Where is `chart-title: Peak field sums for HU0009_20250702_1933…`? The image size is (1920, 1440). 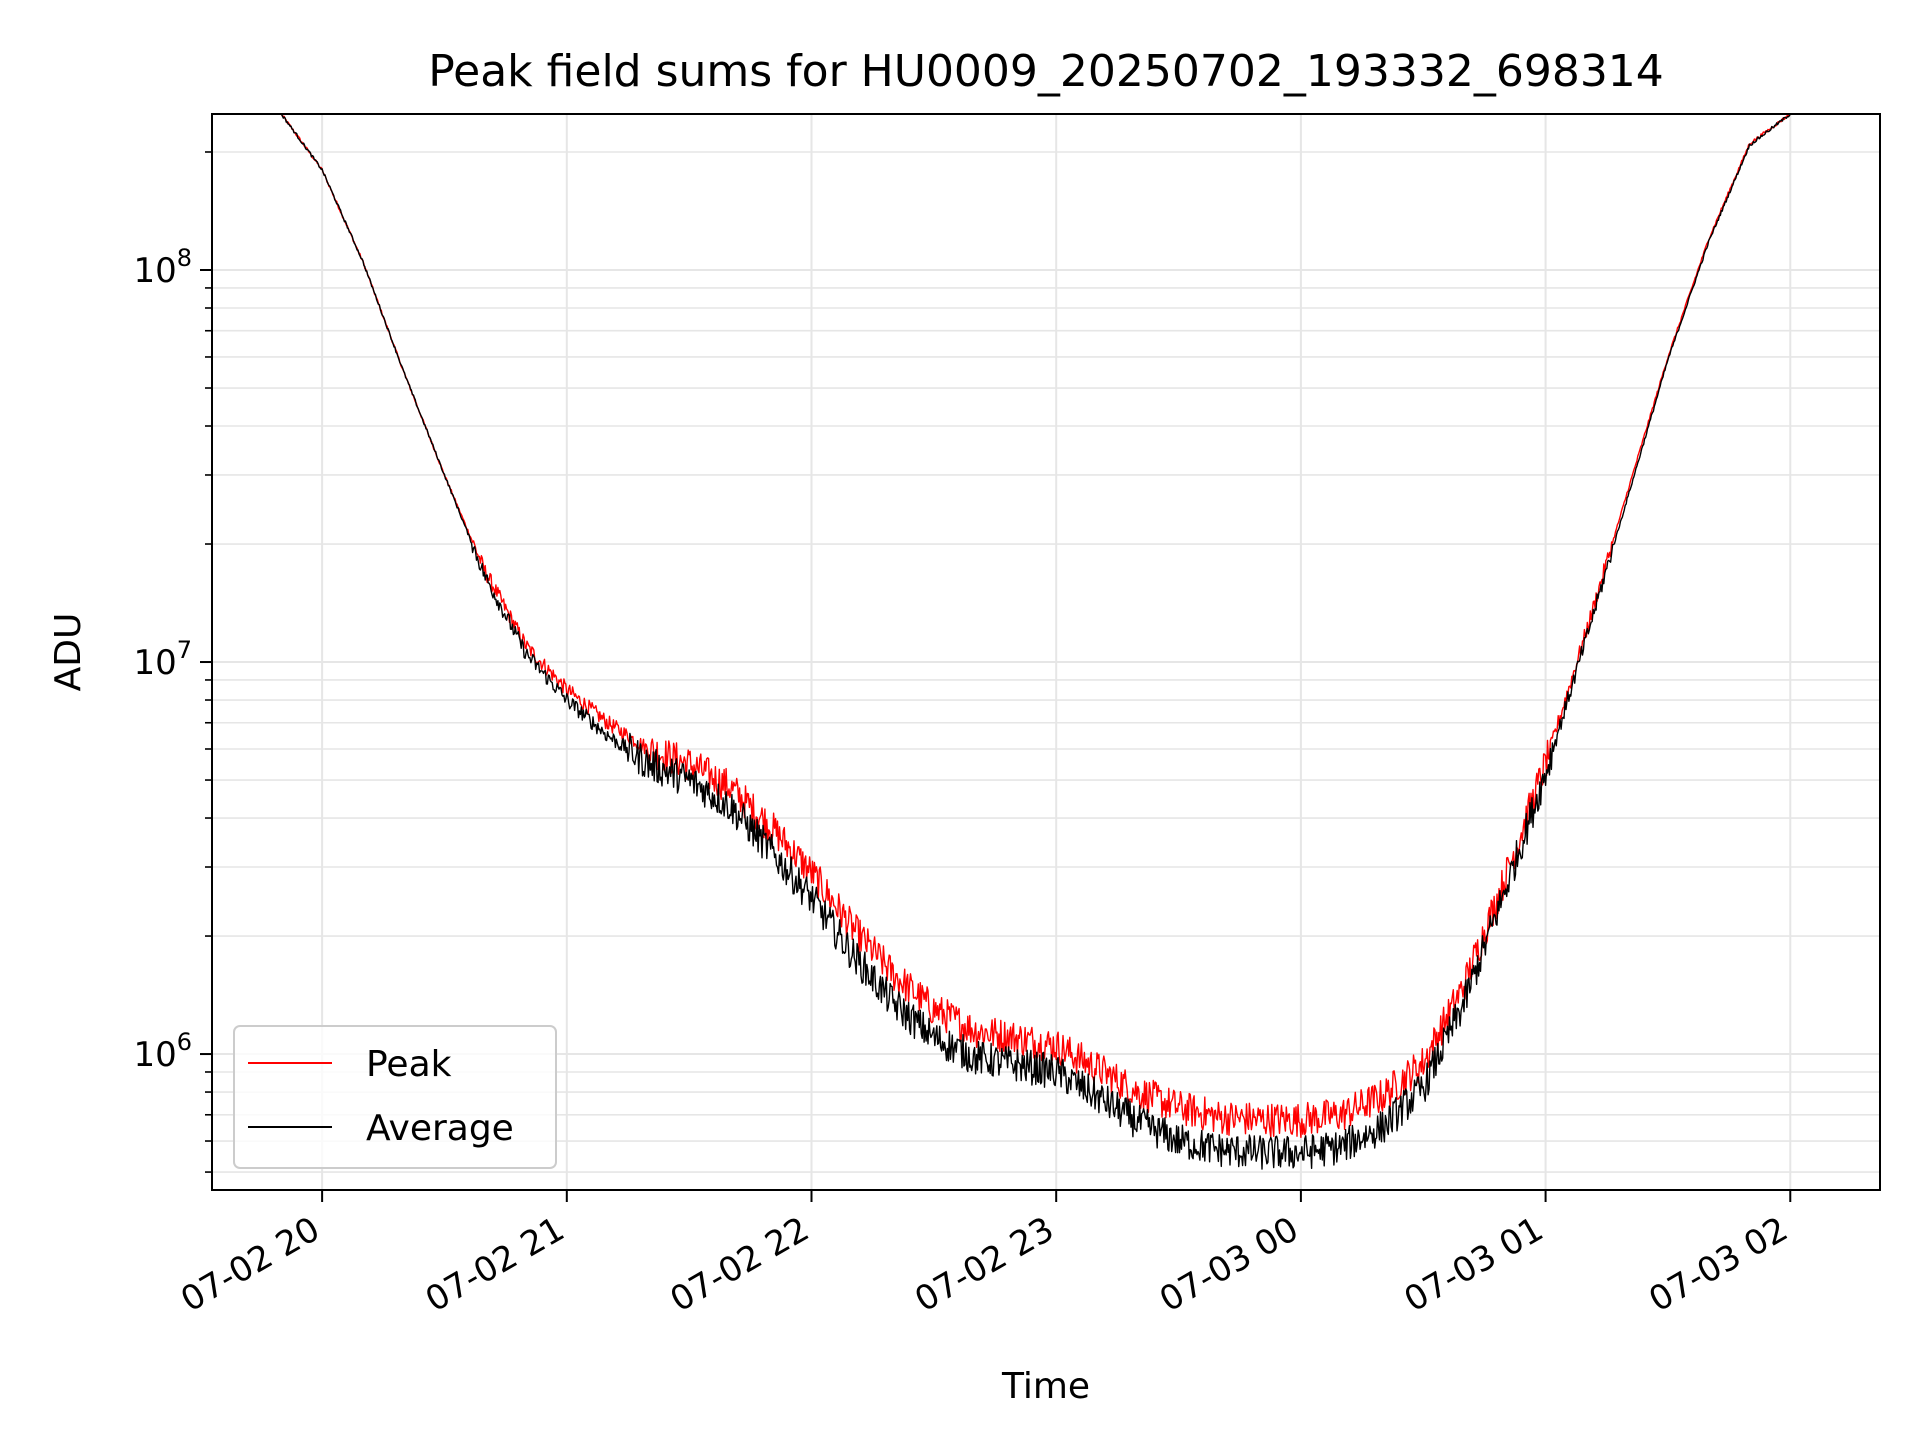 chart-title: Peak field sums for HU0009_20250702_1933… is located at coordinates (1046, 71).